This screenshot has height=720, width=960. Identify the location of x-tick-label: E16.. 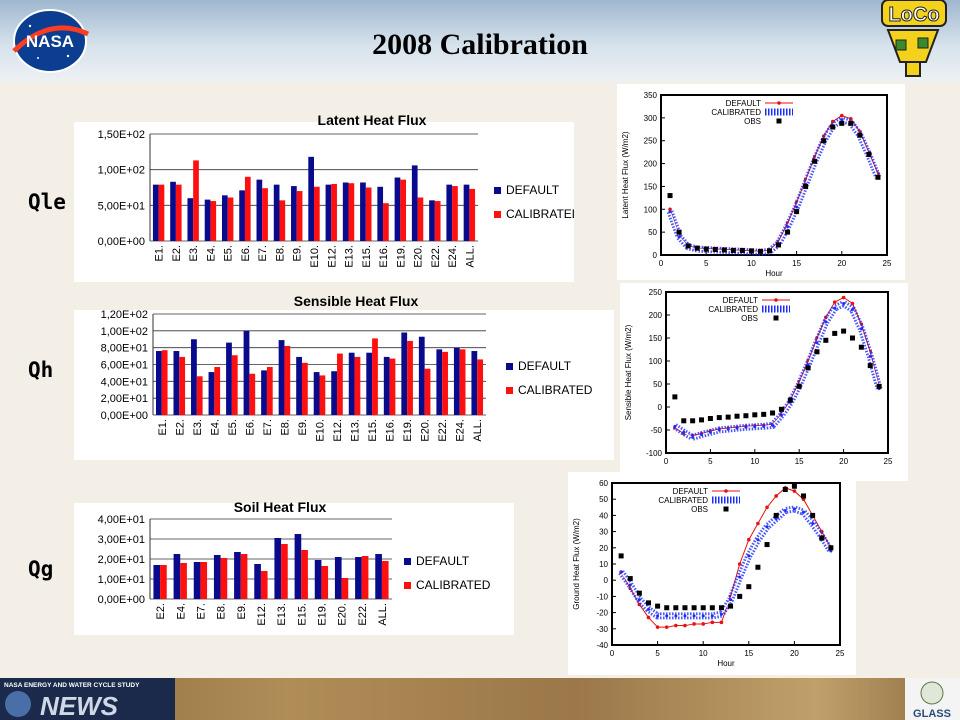
(391, 430).